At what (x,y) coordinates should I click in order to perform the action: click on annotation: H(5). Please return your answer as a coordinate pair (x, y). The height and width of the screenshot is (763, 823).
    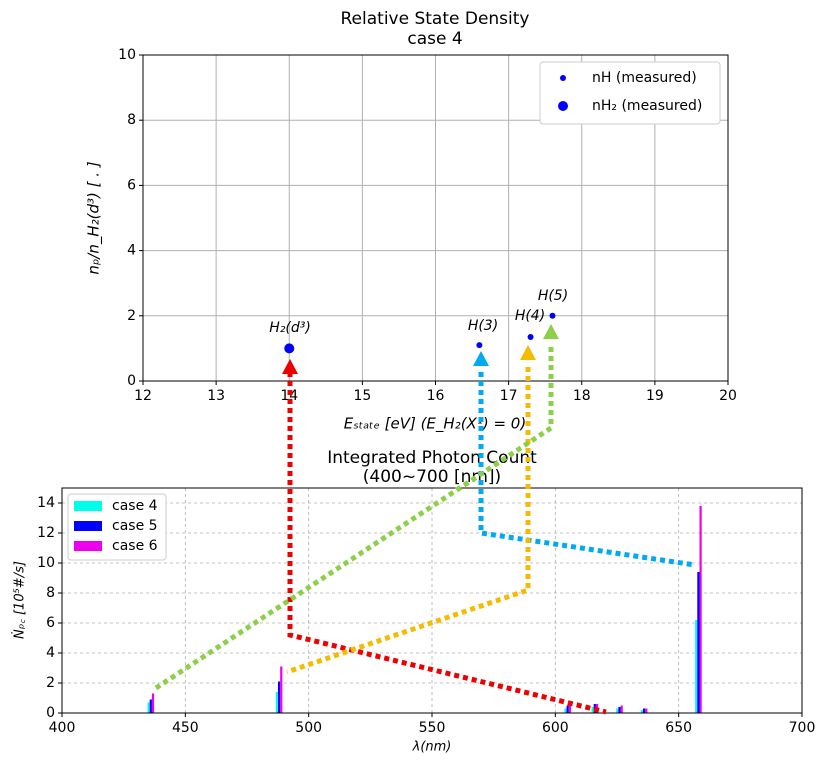
    Looking at the image, I should click on (553, 296).